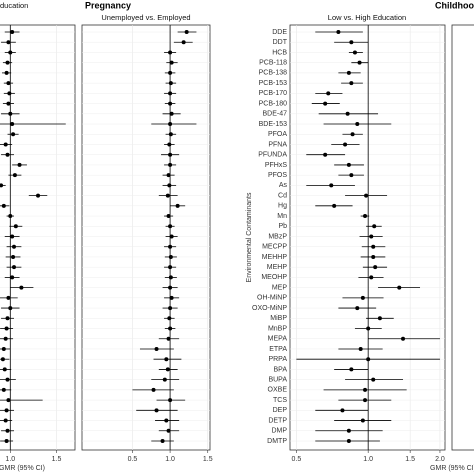 This screenshot has width=474, height=474. I want to click on y-tick-label: PRPA, so click(277, 359).